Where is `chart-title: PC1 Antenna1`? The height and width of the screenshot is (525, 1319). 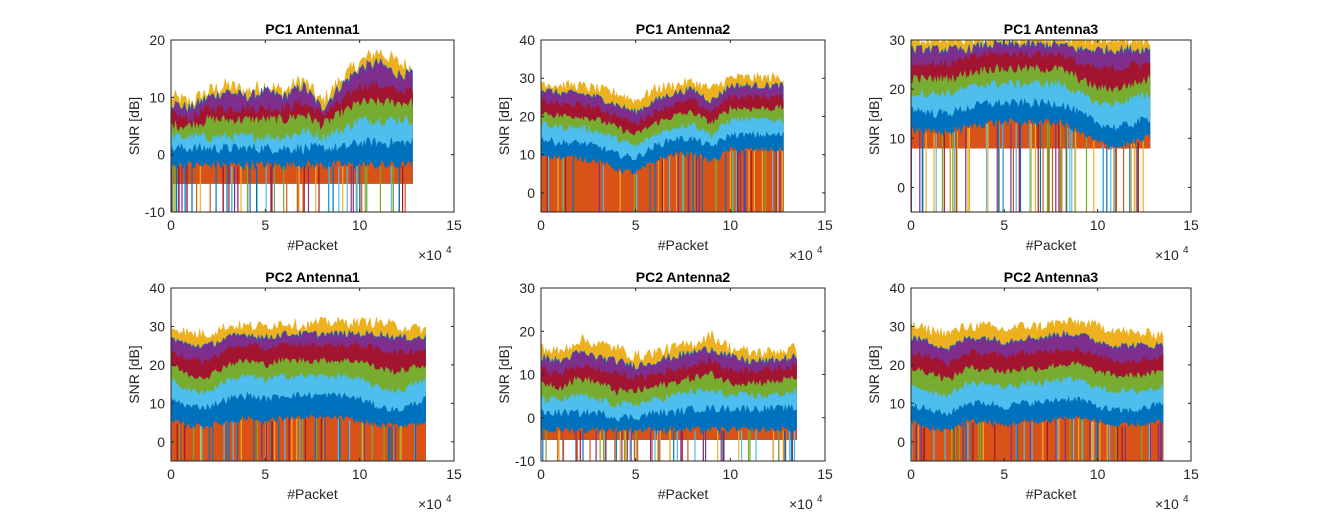
chart-title: PC1 Antenna1 is located at coordinates (312, 29).